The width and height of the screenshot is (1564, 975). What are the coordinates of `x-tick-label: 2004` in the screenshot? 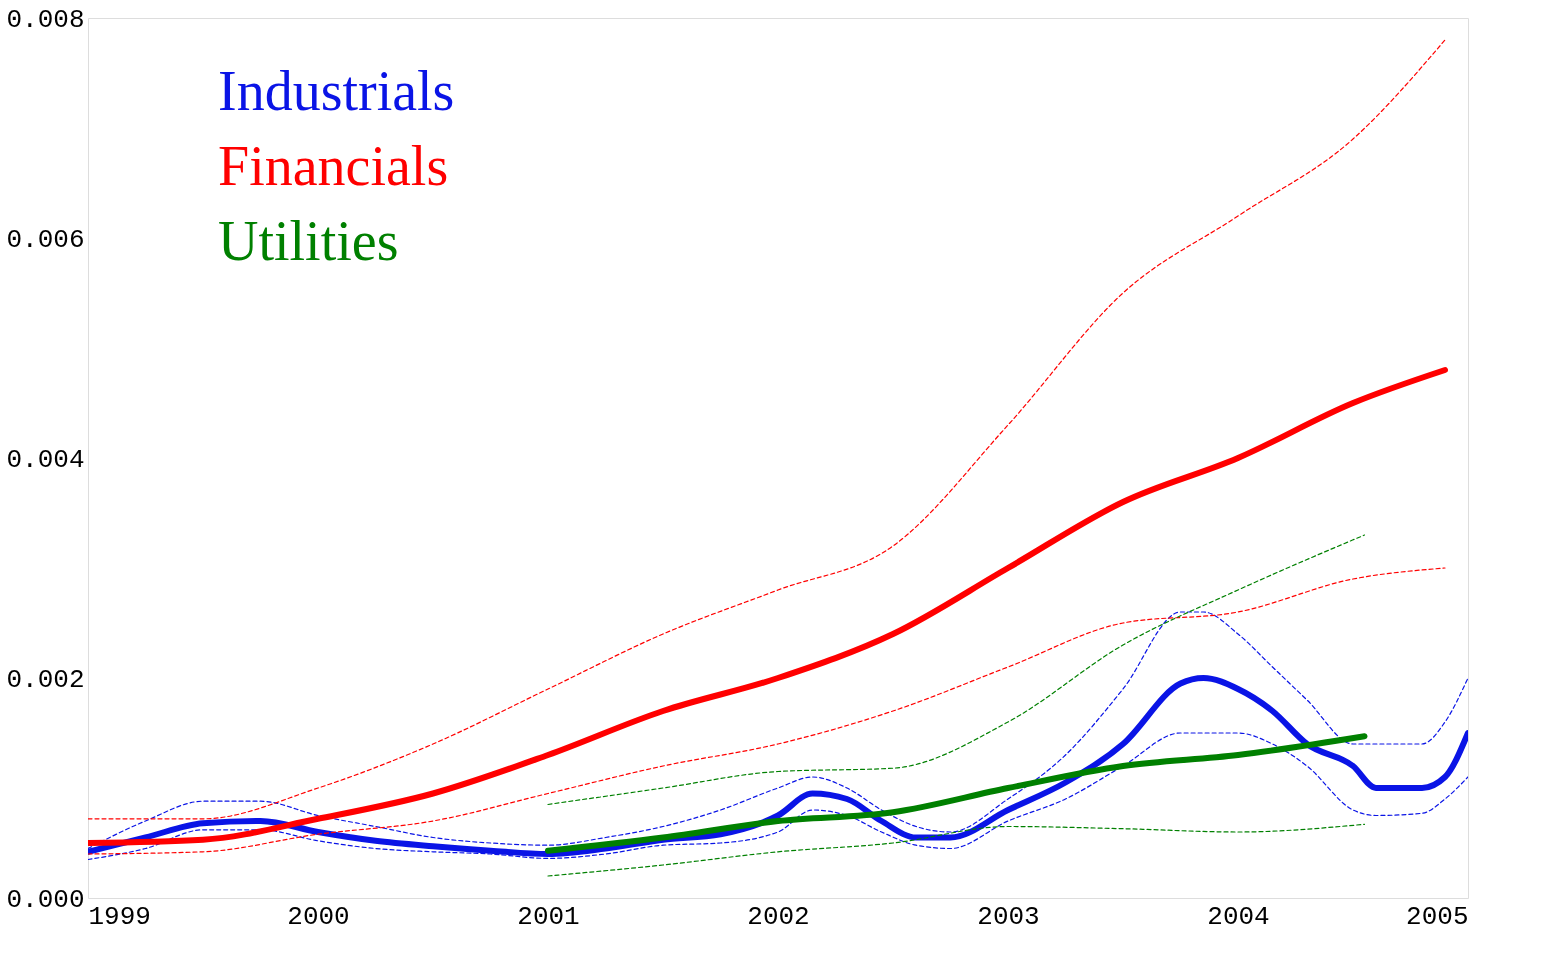 It's located at (1238, 916).